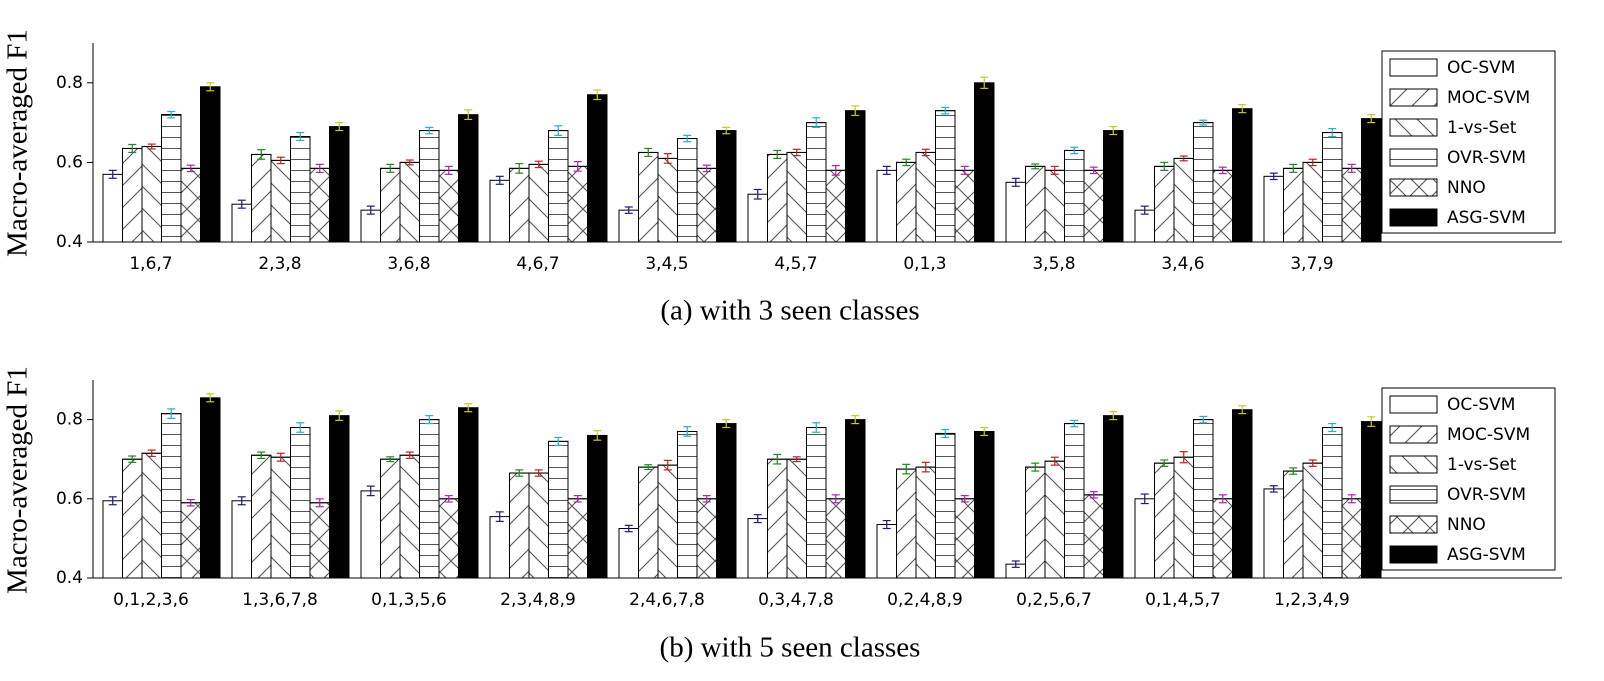 The image size is (1604, 681). What do you see at coordinates (151, 600) in the screenshot?
I see `x-tick-label: 0,1,2,3,6` at bounding box center [151, 600].